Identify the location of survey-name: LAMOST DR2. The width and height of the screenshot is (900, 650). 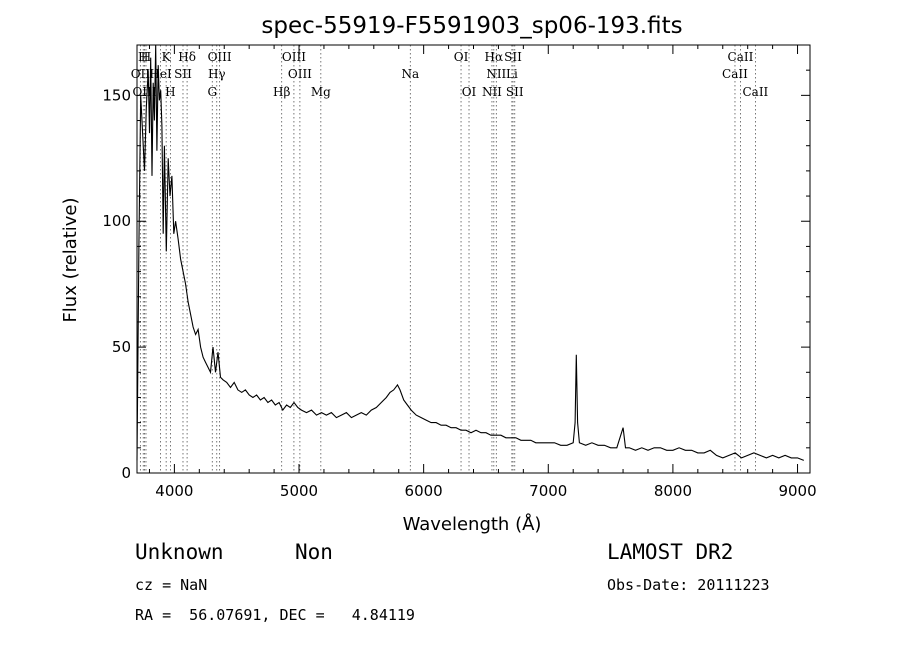
(670, 552).